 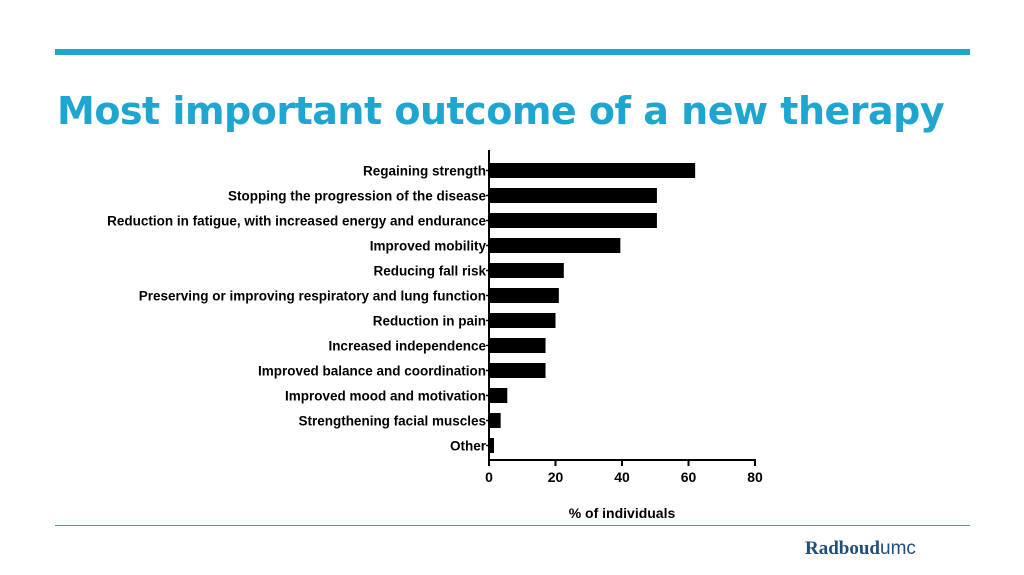 I want to click on x-tick-label: 40, so click(x=622, y=477).